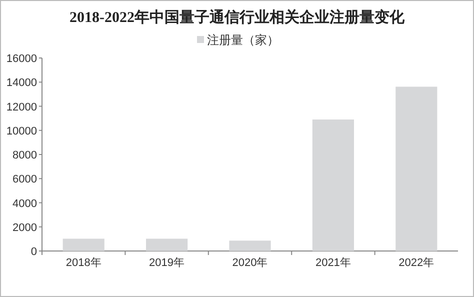 The width and height of the screenshot is (474, 297). Describe the element at coordinates (24, 180) in the screenshot. I see `y-tick-label: 6000` at that location.